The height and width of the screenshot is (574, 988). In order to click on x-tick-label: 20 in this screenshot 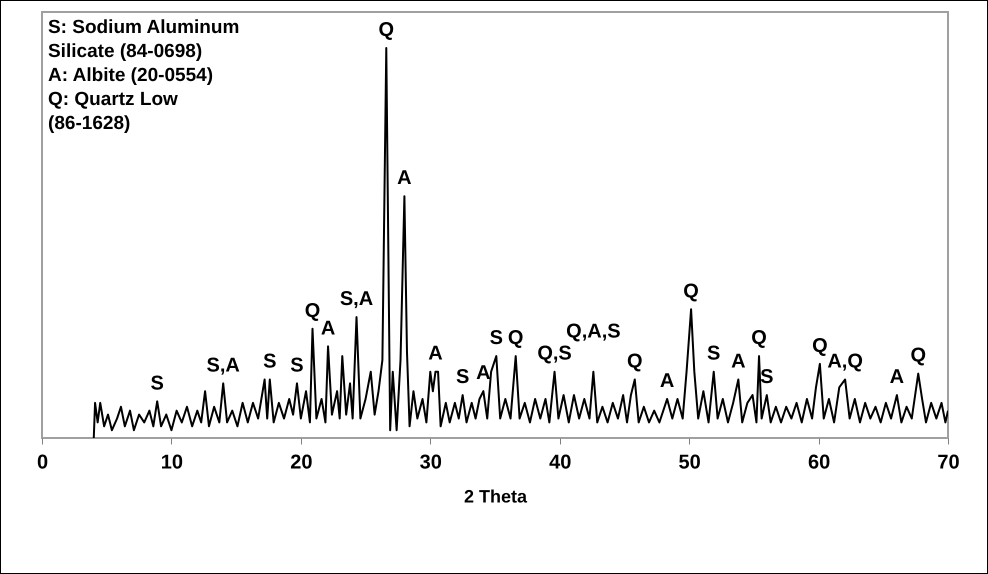, I will do `click(301, 463)`.